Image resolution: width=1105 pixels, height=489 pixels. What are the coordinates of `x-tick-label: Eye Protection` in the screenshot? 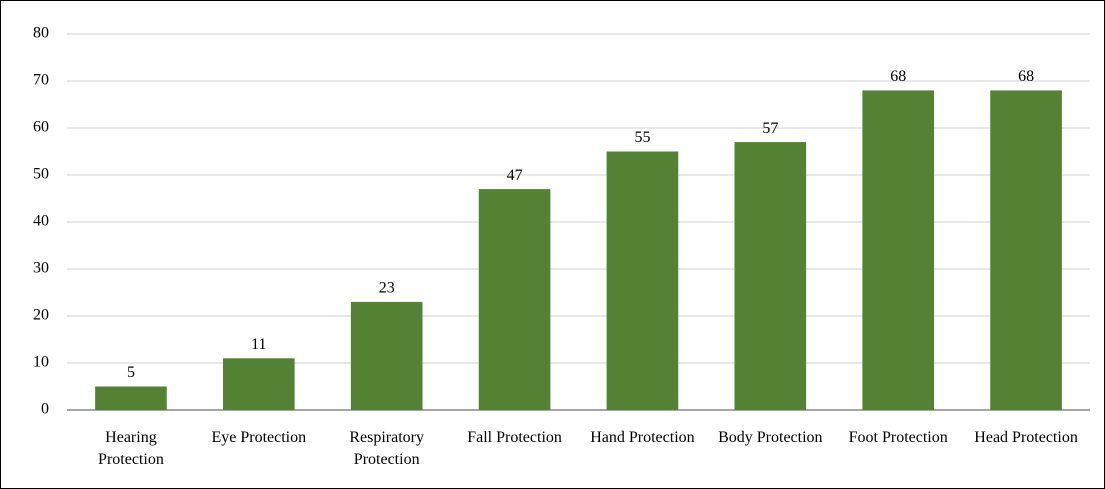 It's located at (259, 437).